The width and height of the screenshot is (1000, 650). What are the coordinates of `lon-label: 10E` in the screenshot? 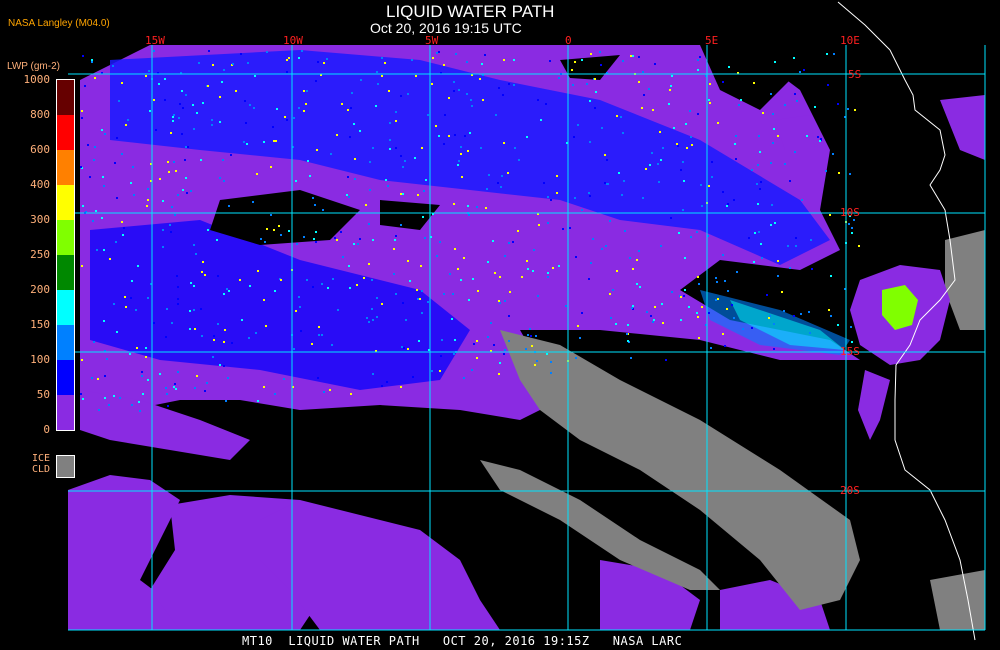 It's located at (850, 40).